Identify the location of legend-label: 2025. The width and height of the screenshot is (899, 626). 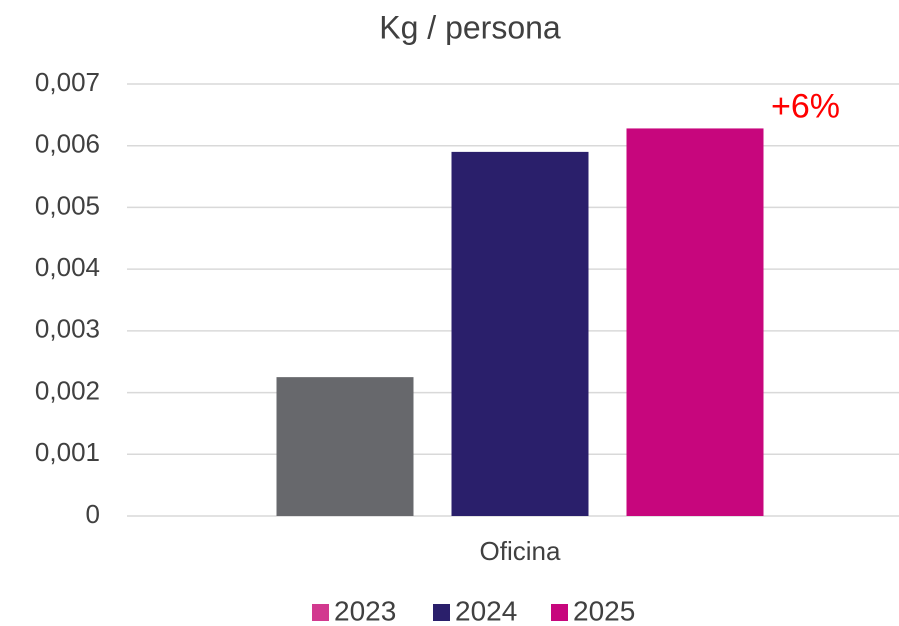
(604, 610).